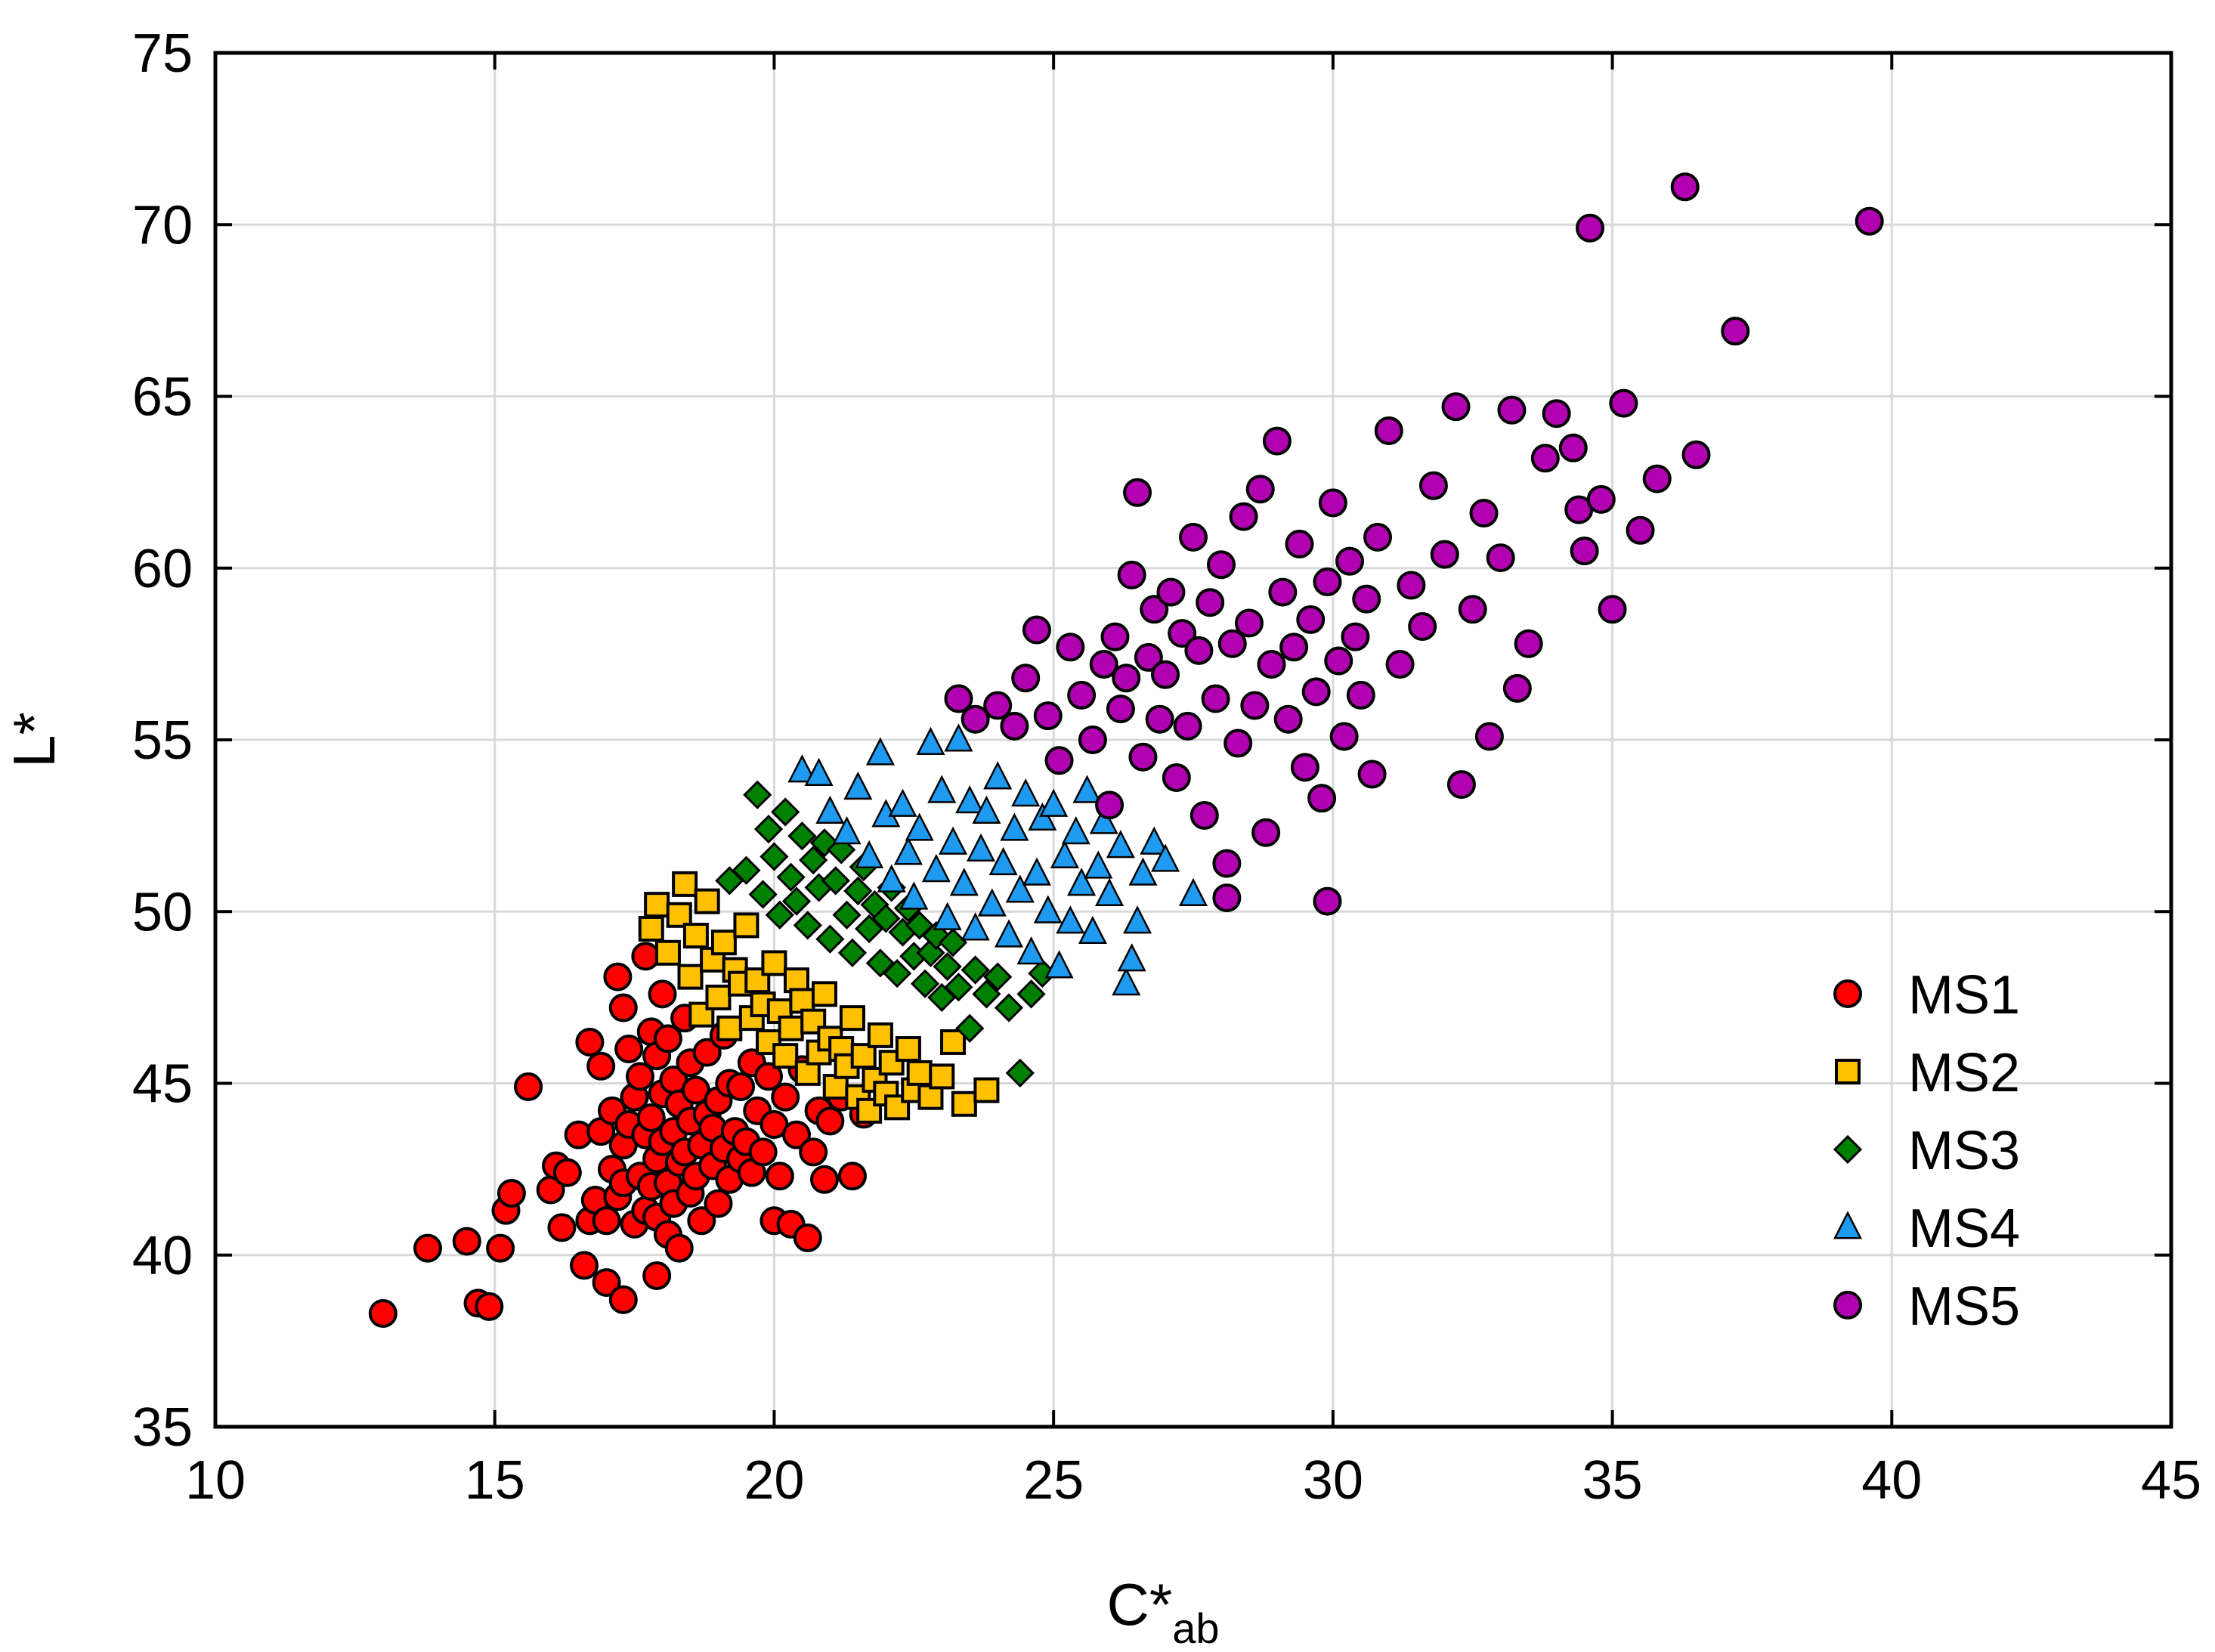 This screenshot has height=1652, width=2215. I want to click on y-tick-label: 60, so click(162, 569).